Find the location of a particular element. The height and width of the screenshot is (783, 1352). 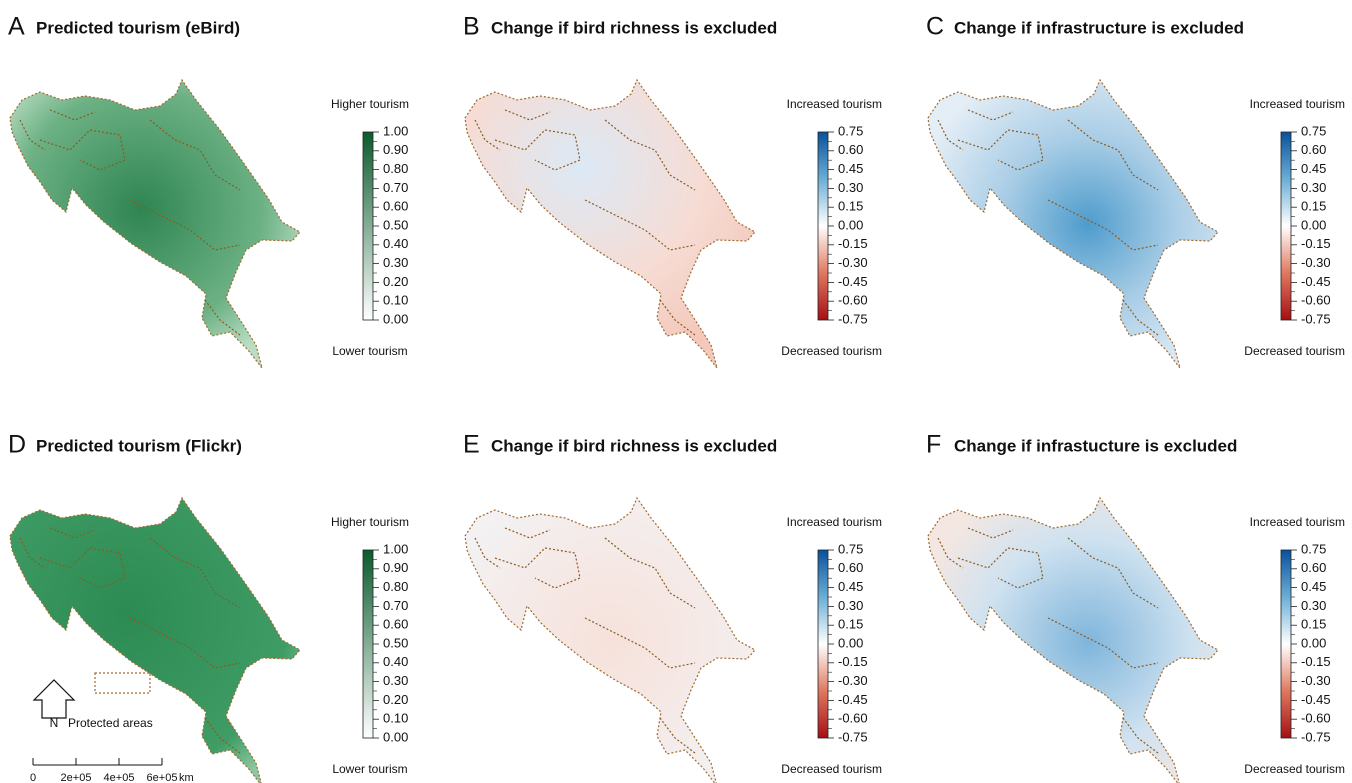

scale-label: 0 is located at coordinates (33, 777).